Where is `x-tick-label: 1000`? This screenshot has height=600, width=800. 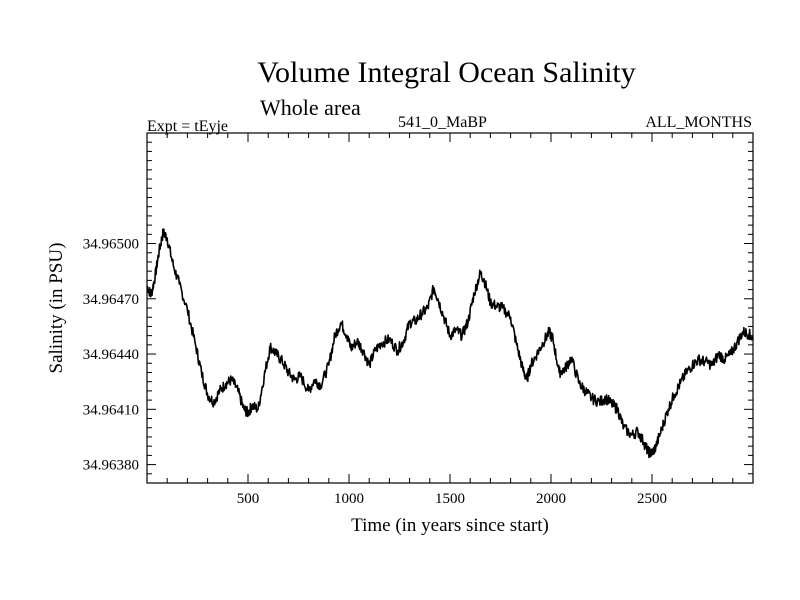 x-tick-label: 1000 is located at coordinates (349, 499).